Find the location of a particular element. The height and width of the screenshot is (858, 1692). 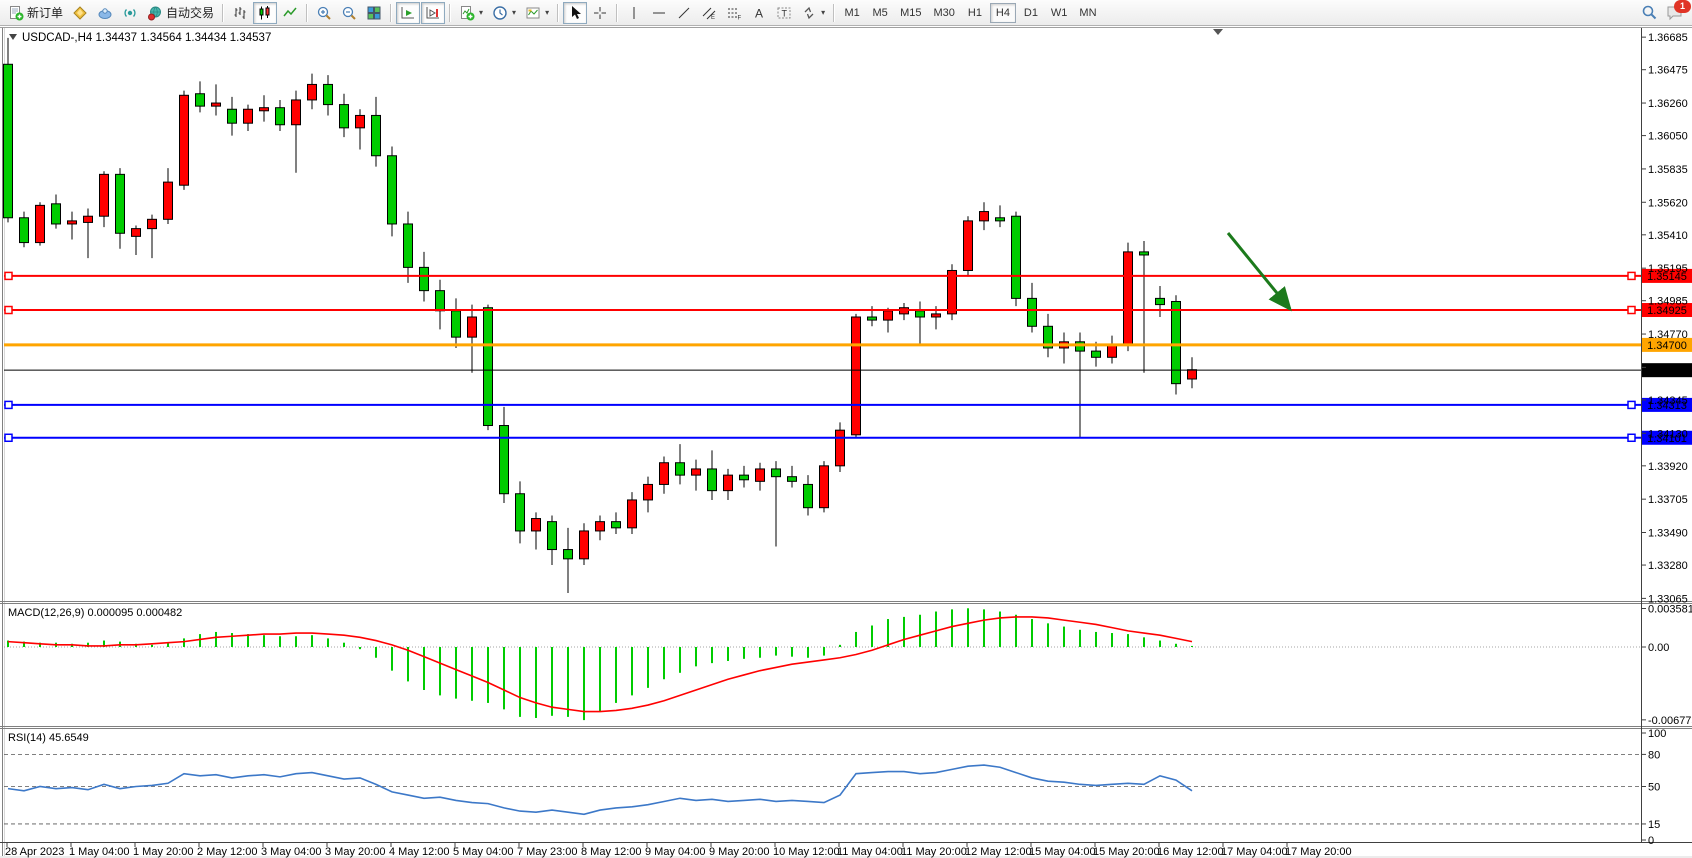

templates-button: ▾ is located at coordinates (537, 13).